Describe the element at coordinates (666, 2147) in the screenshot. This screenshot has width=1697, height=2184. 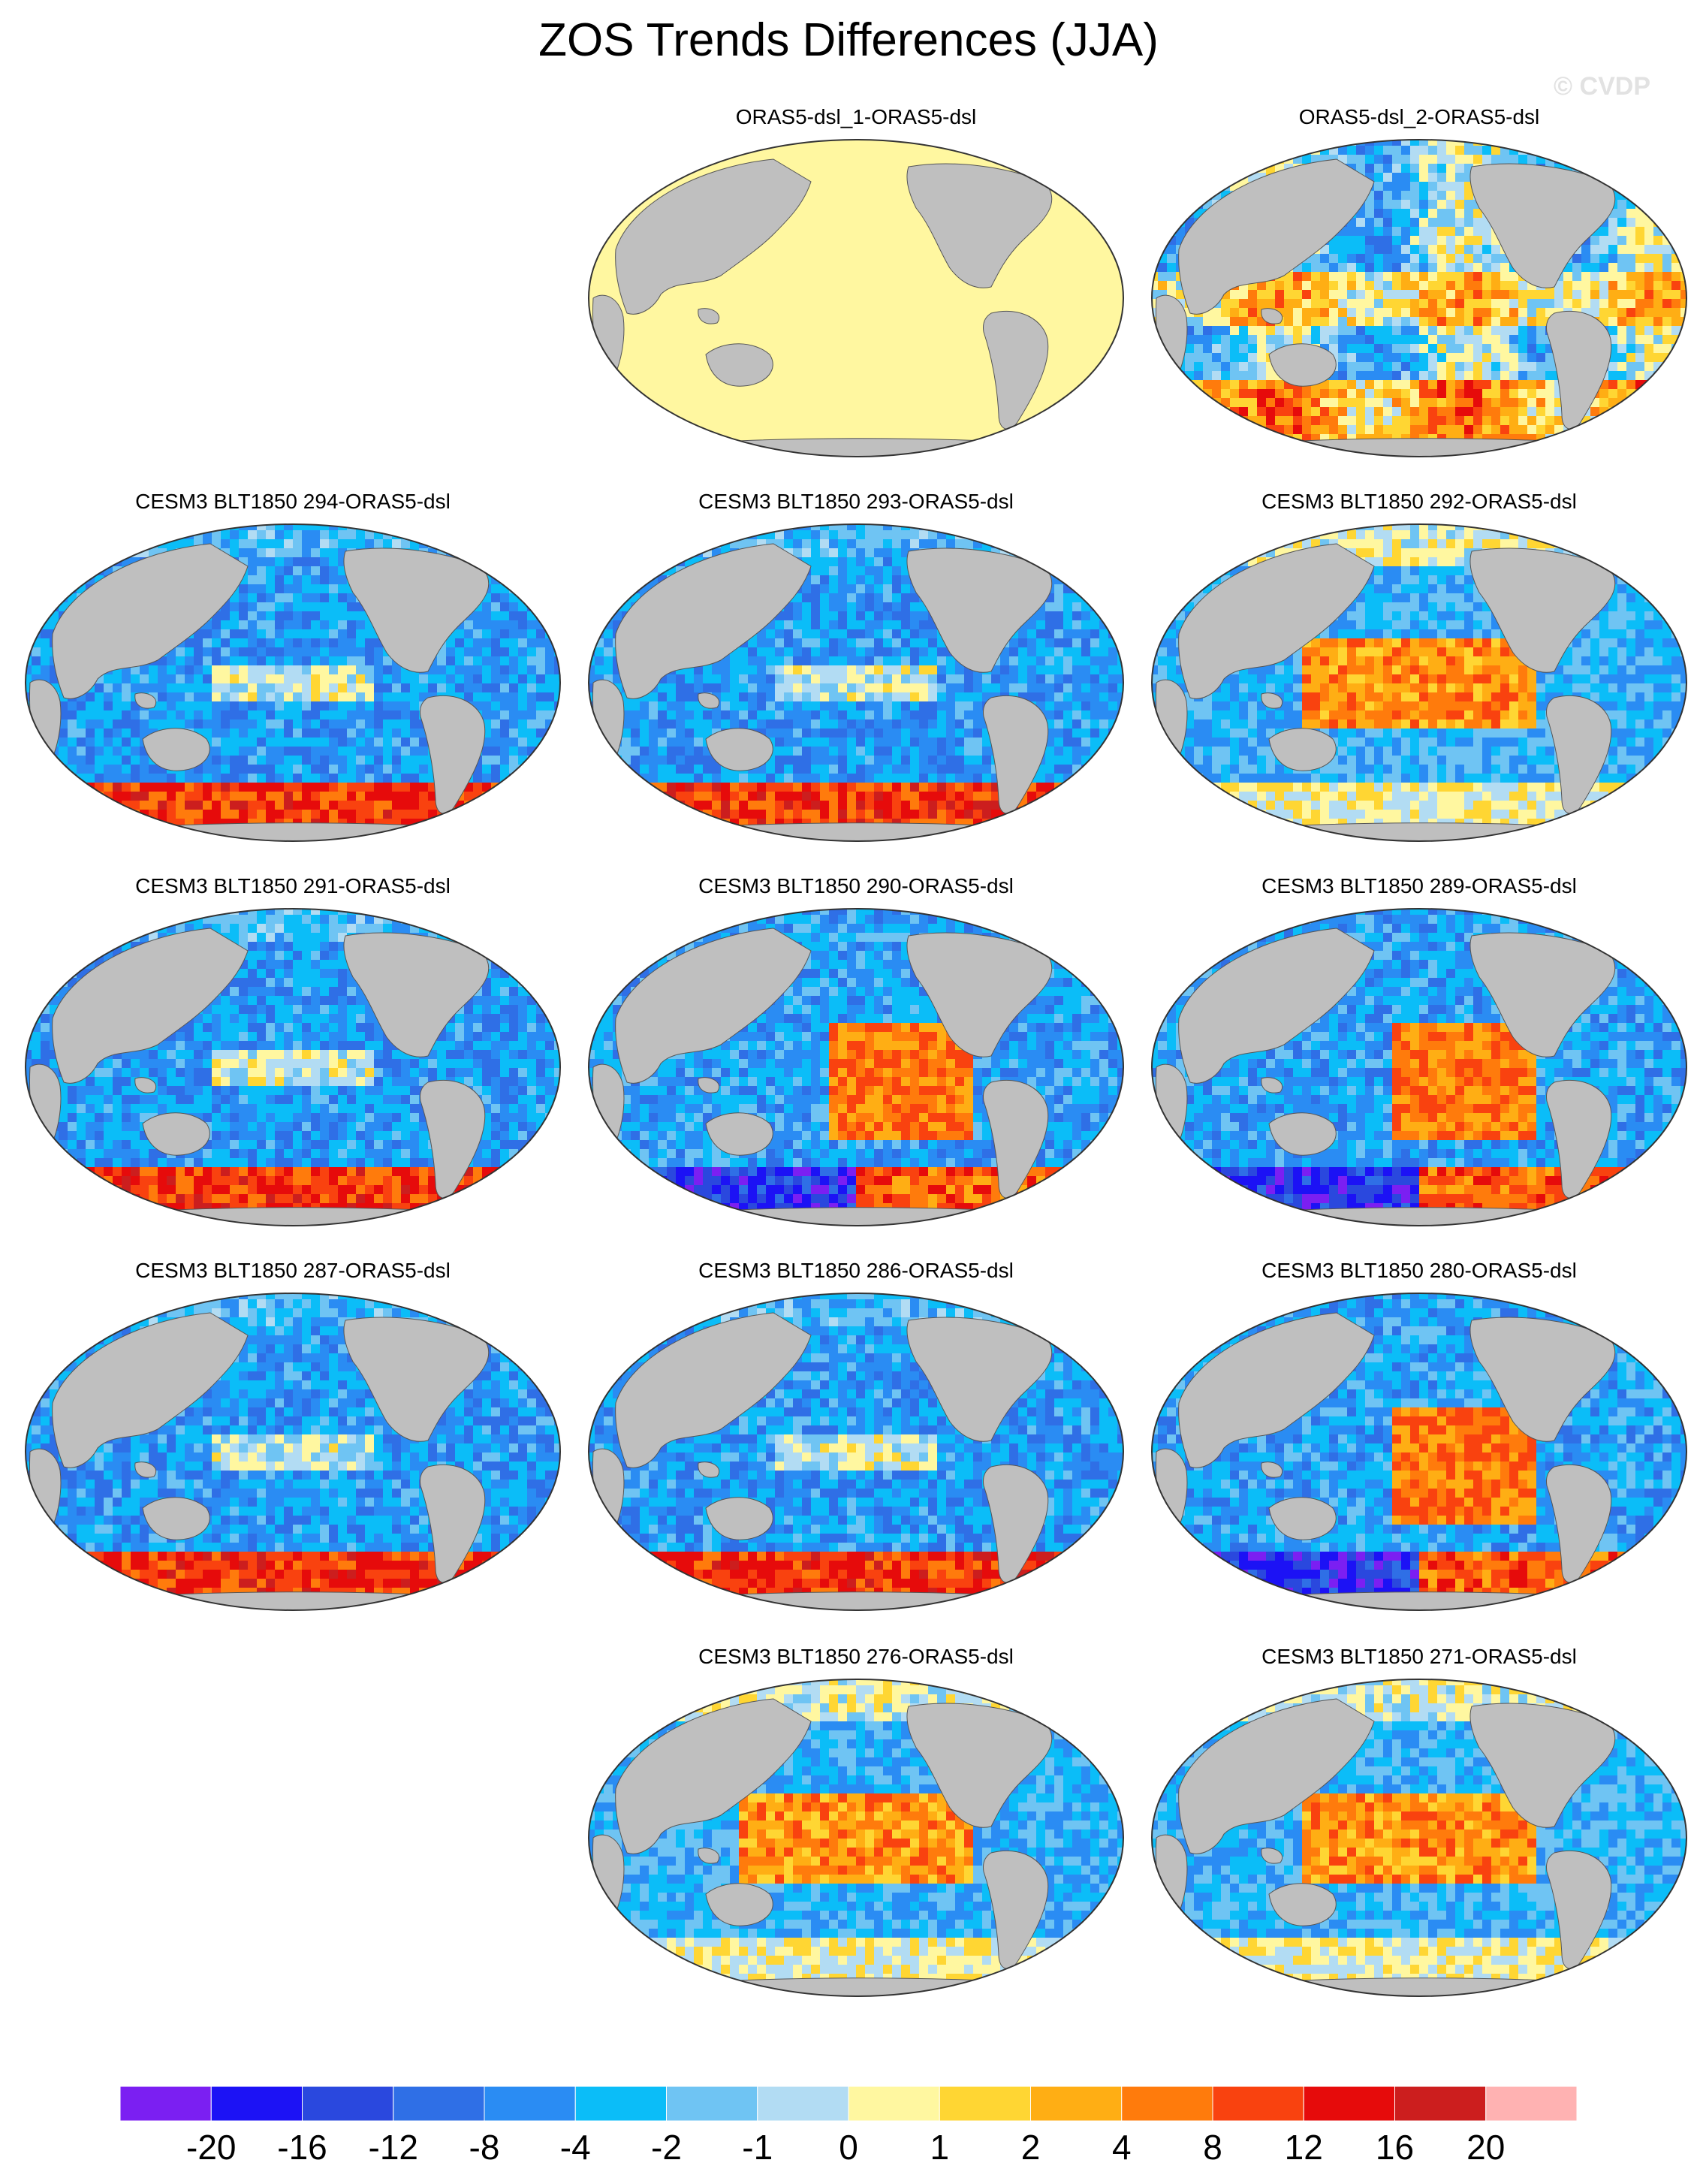
I see `colorbar-tick-label: -2` at that location.